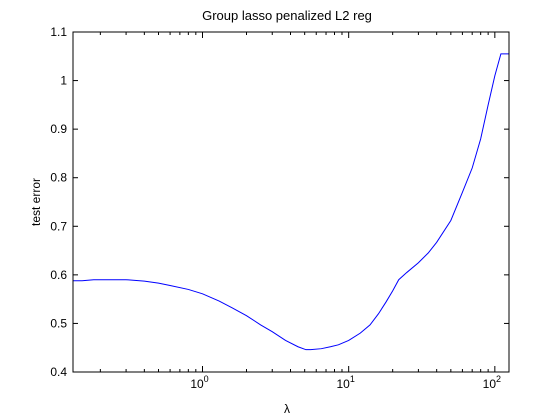 The height and width of the screenshot is (420, 560). What do you see at coordinates (58, 323) in the screenshot?
I see `y-tick-label: 0.5` at bounding box center [58, 323].